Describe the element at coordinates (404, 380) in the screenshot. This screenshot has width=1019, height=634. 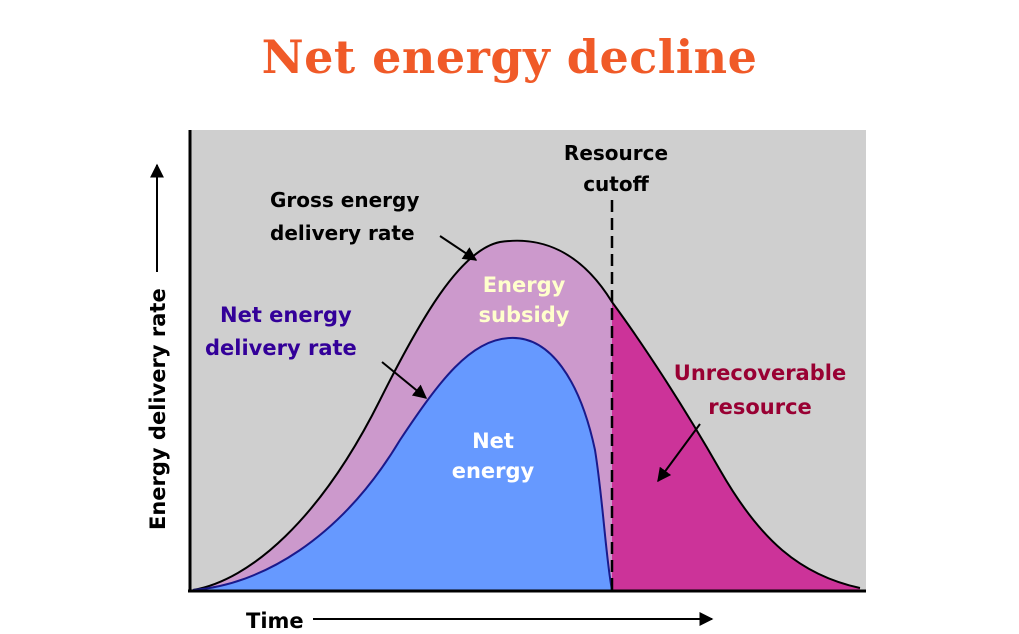
I see `net-rate-pointer-arrow` at that location.